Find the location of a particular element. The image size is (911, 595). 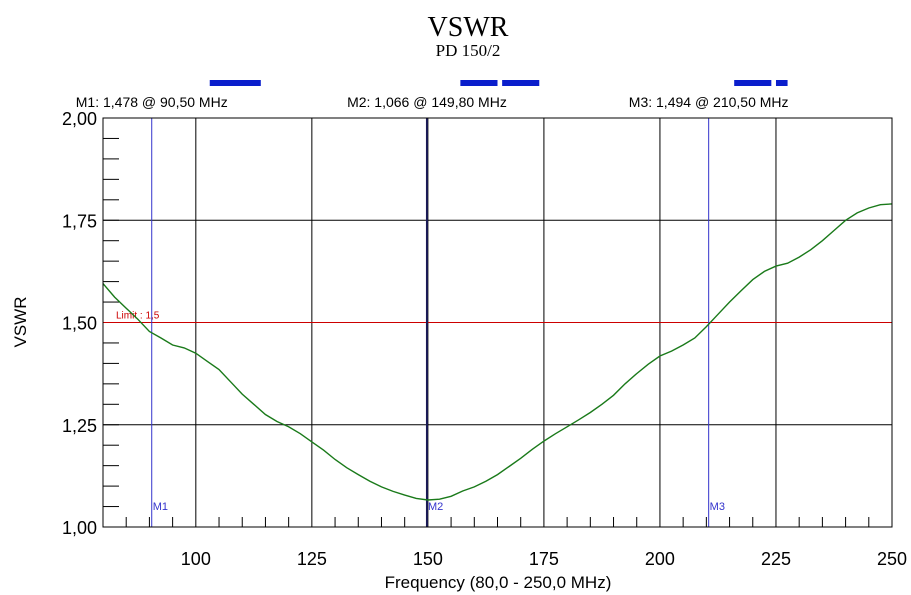

y-axis-label: VSWR is located at coordinates (20, 322).